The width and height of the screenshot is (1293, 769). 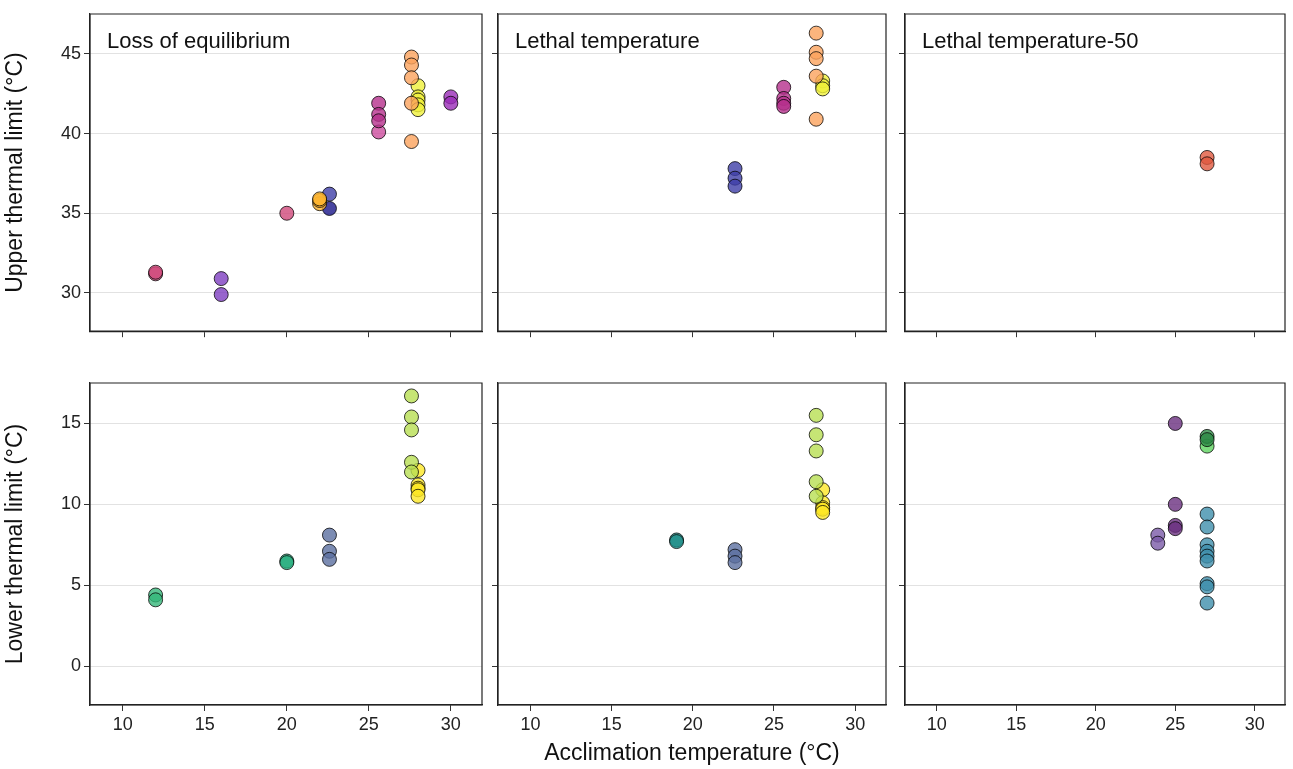 What do you see at coordinates (70, 52) in the screenshot?
I see `y-tick-label: 45` at bounding box center [70, 52].